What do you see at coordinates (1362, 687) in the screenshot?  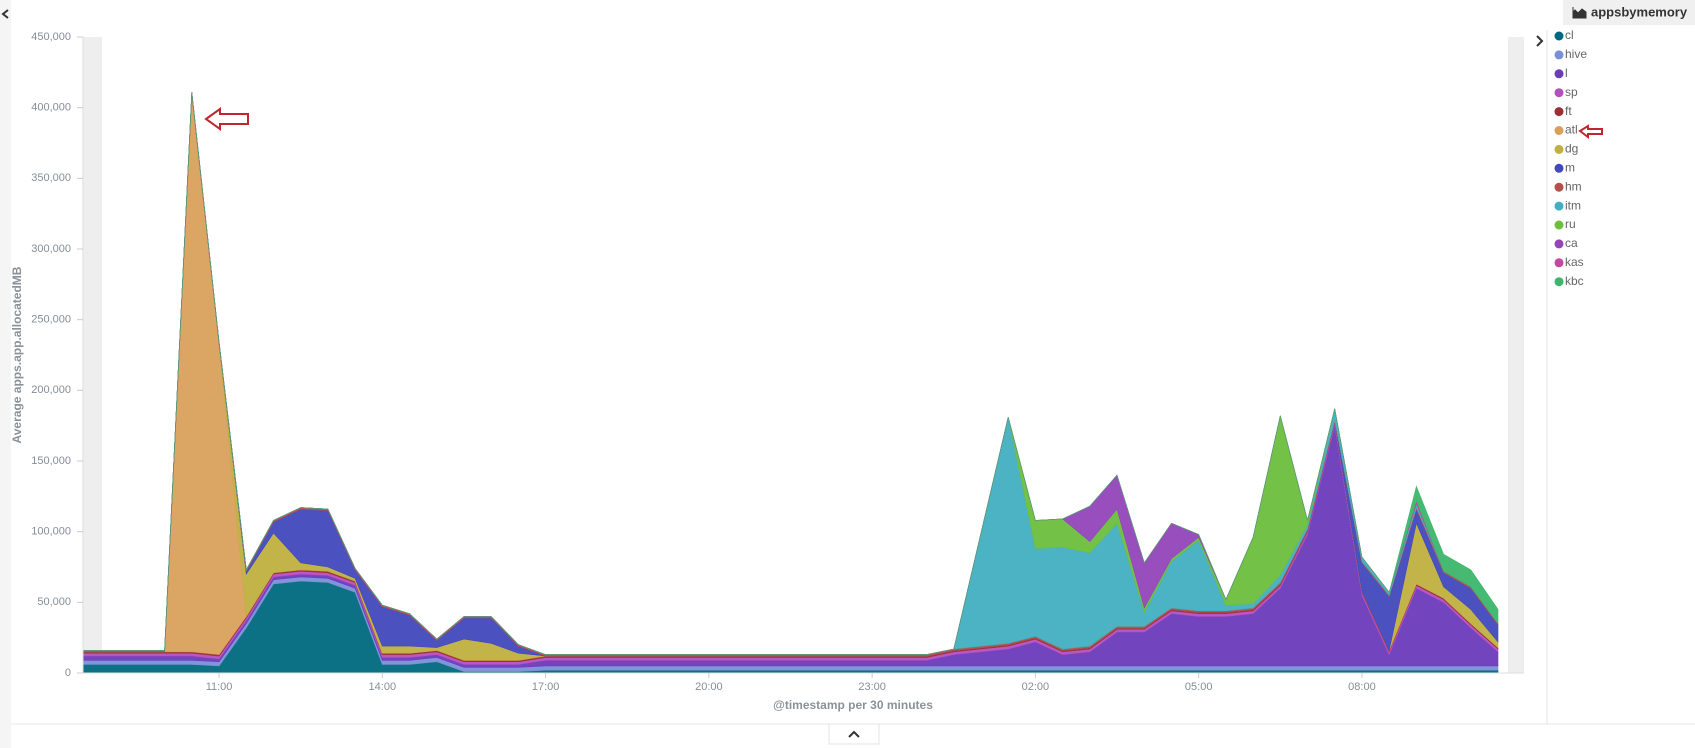 I see `x-tick-label: 08:00` at bounding box center [1362, 687].